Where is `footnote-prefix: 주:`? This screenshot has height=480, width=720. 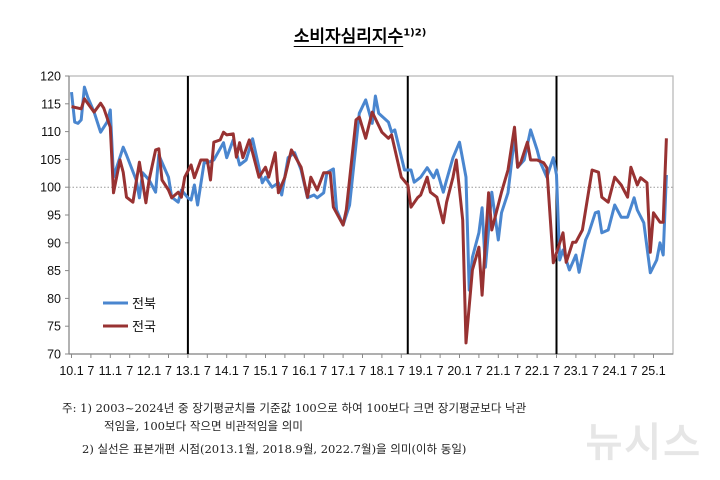 footnote-prefix: 주: is located at coordinates (69, 408).